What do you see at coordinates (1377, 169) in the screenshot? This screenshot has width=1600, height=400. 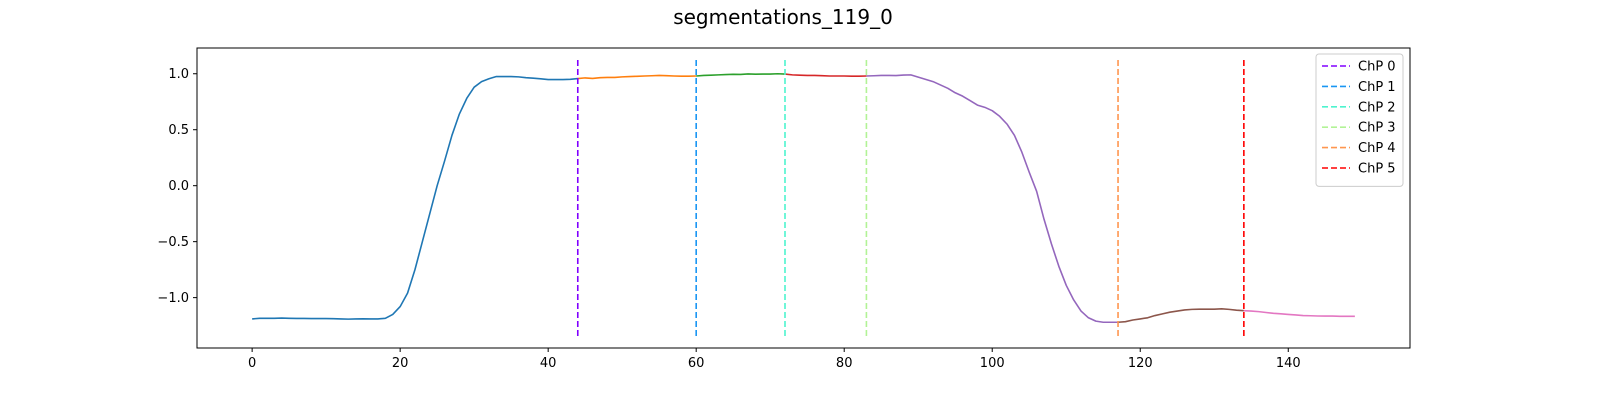 I see `legend-label: ChP 5` at bounding box center [1377, 169].